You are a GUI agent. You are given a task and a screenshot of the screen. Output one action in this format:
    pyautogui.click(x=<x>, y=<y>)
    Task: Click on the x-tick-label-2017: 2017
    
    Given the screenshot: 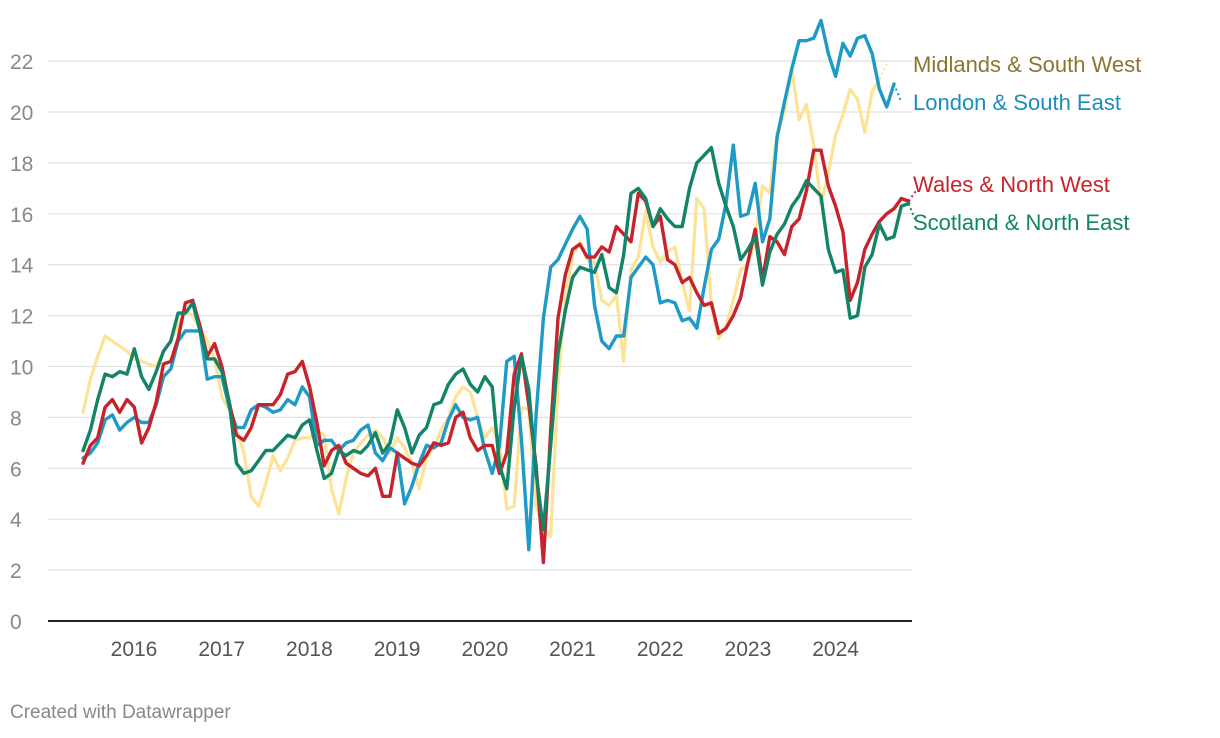 What is the action you would take?
    pyautogui.click(x=221, y=649)
    